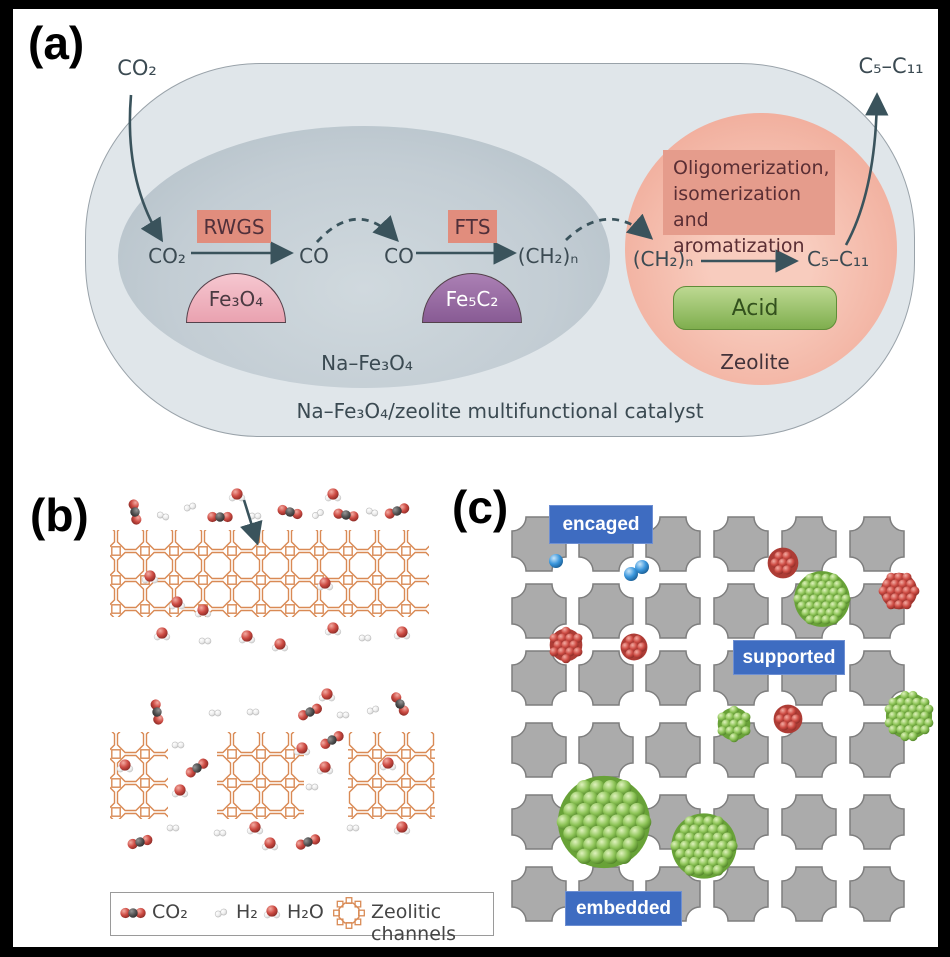 Image resolution: width=950 pixels, height=957 pixels. Describe the element at coordinates (399, 256) in the screenshot. I see `species-co-right: CO` at that location.